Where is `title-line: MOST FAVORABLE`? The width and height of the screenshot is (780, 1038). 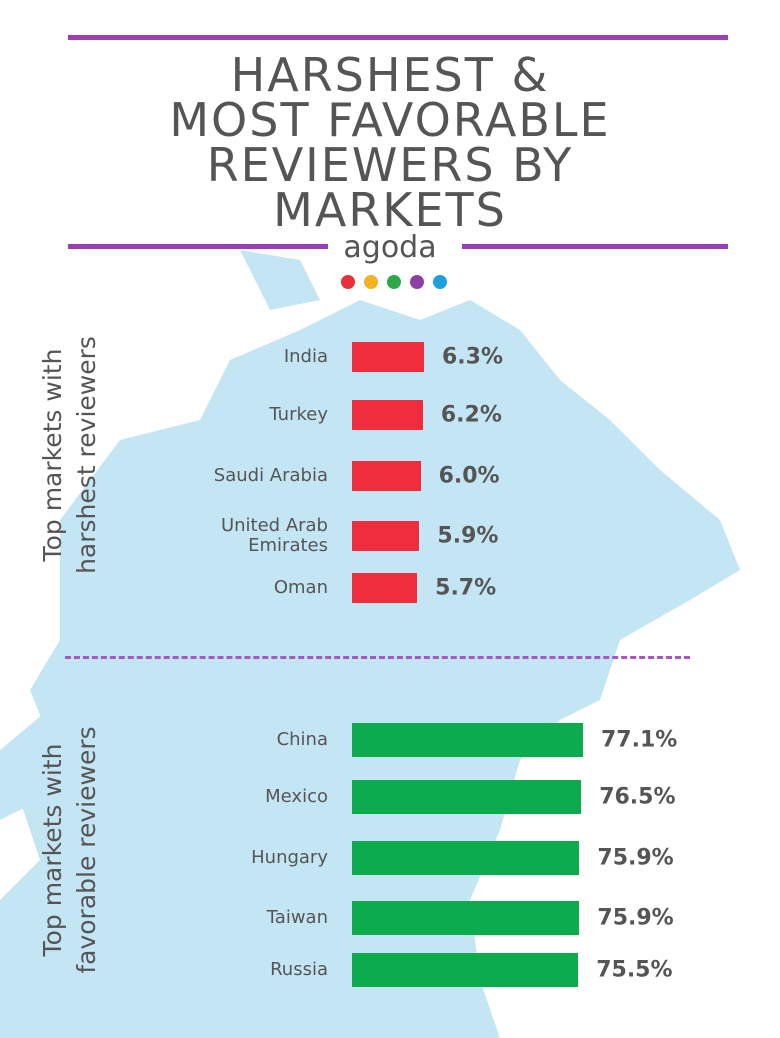
title-line: MOST FAVORABLE is located at coordinates (390, 120).